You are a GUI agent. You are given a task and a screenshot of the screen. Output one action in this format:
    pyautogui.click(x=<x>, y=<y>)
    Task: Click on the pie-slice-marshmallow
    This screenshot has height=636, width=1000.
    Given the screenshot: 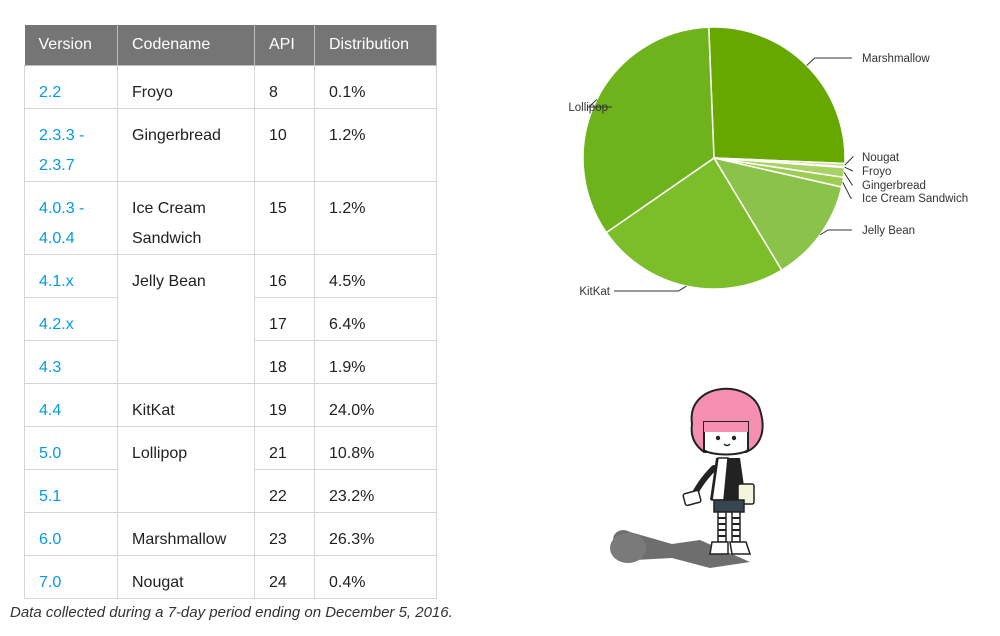 What is the action you would take?
    pyautogui.click(x=776, y=95)
    